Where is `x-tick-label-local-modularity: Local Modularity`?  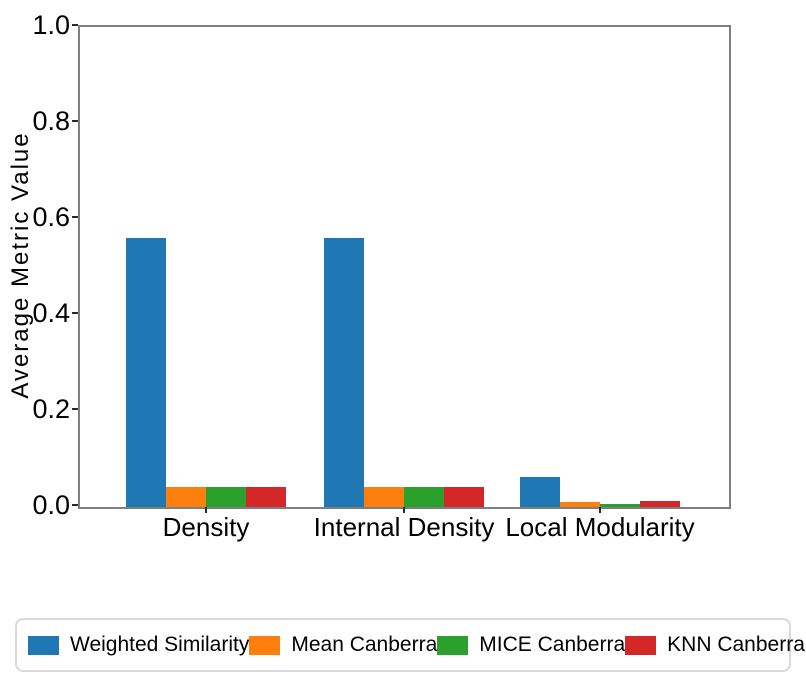
x-tick-label-local-modularity: Local Modularity is located at coordinates (600, 527).